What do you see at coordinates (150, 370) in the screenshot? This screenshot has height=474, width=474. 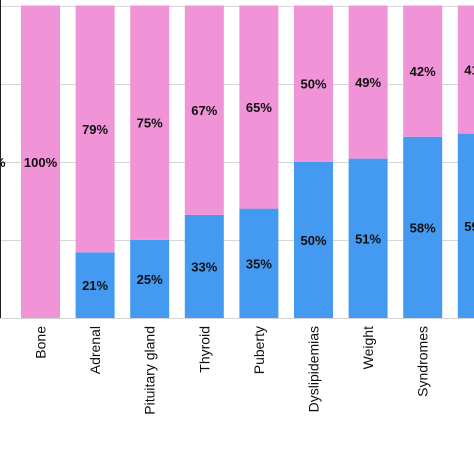 I see `x-tick-label-2: Pituitary gland` at bounding box center [150, 370].